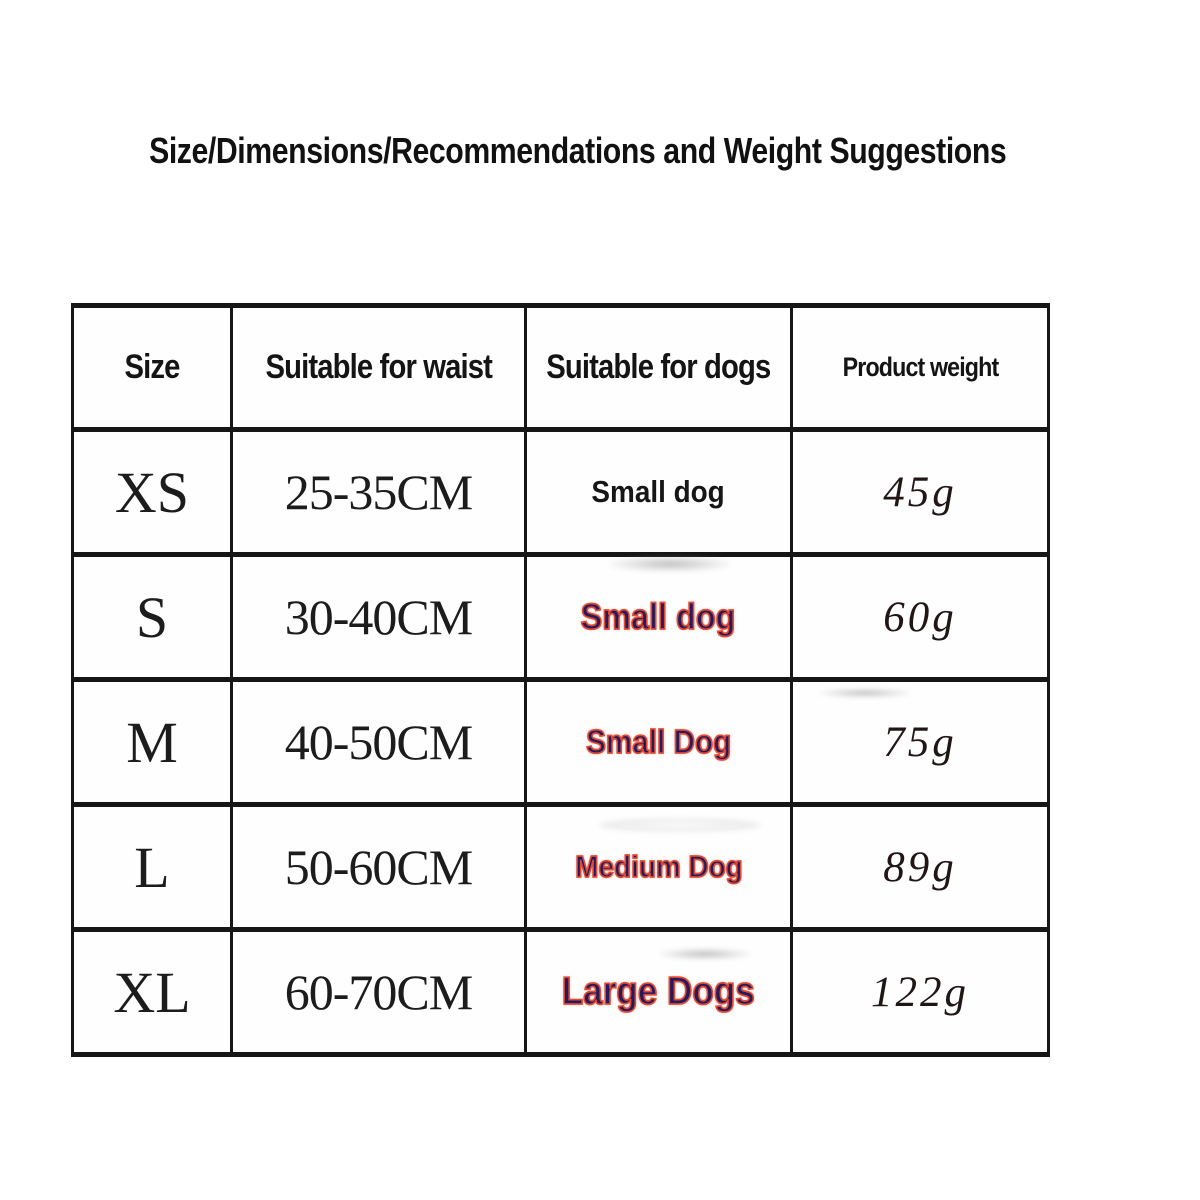 Image resolution: width=1200 pixels, height=1200 pixels. What do you see at coordinates (378, 617) in the screenshot?
I see `waist-value: 30-40CM` at bounding box center [378, 617].